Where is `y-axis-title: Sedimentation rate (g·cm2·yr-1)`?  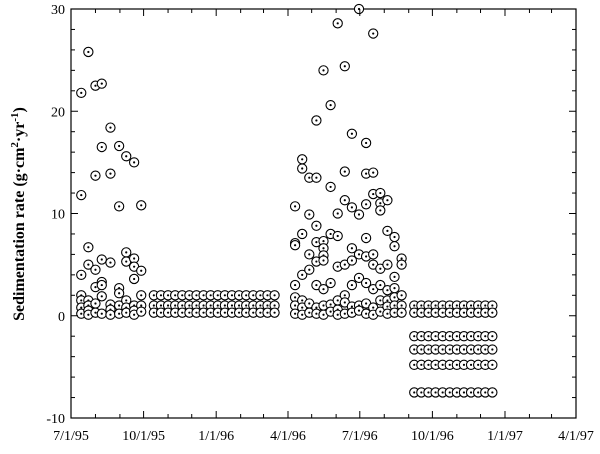
y-axis-title: Sedimentation rate (g·cm2·yr-1) is located at coordinates (18, 214).